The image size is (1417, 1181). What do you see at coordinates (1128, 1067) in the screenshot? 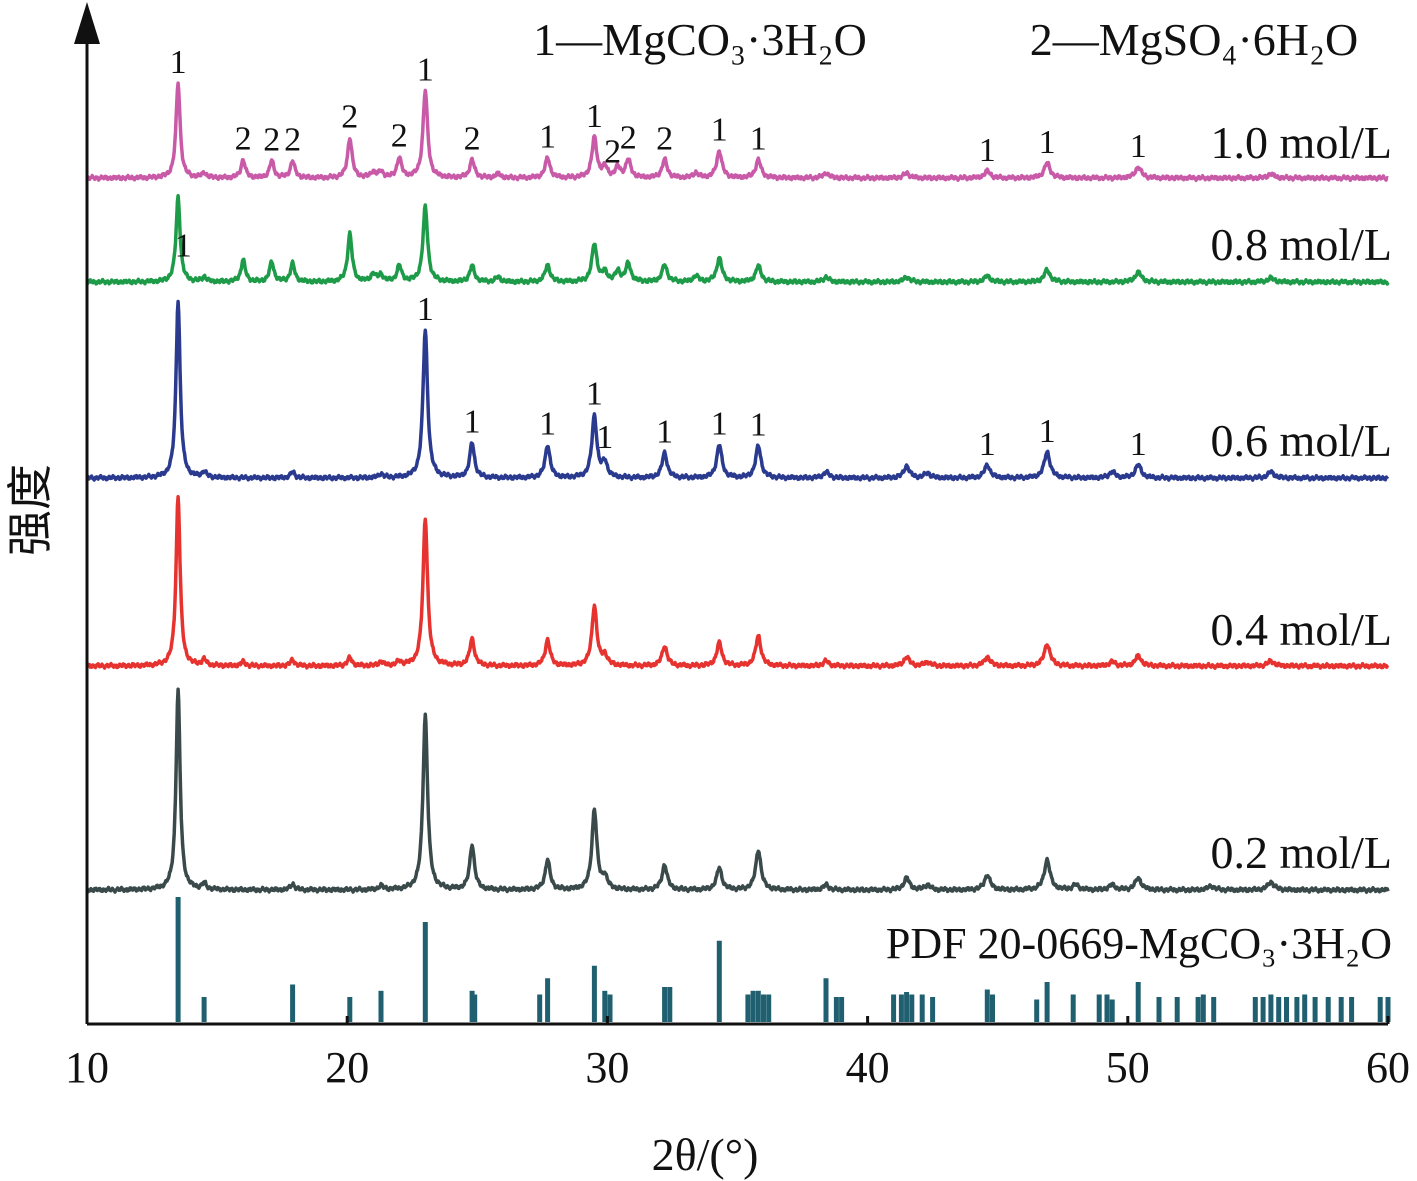
I see `x-tick-label: 50` at bounding box center [1128, 1067].